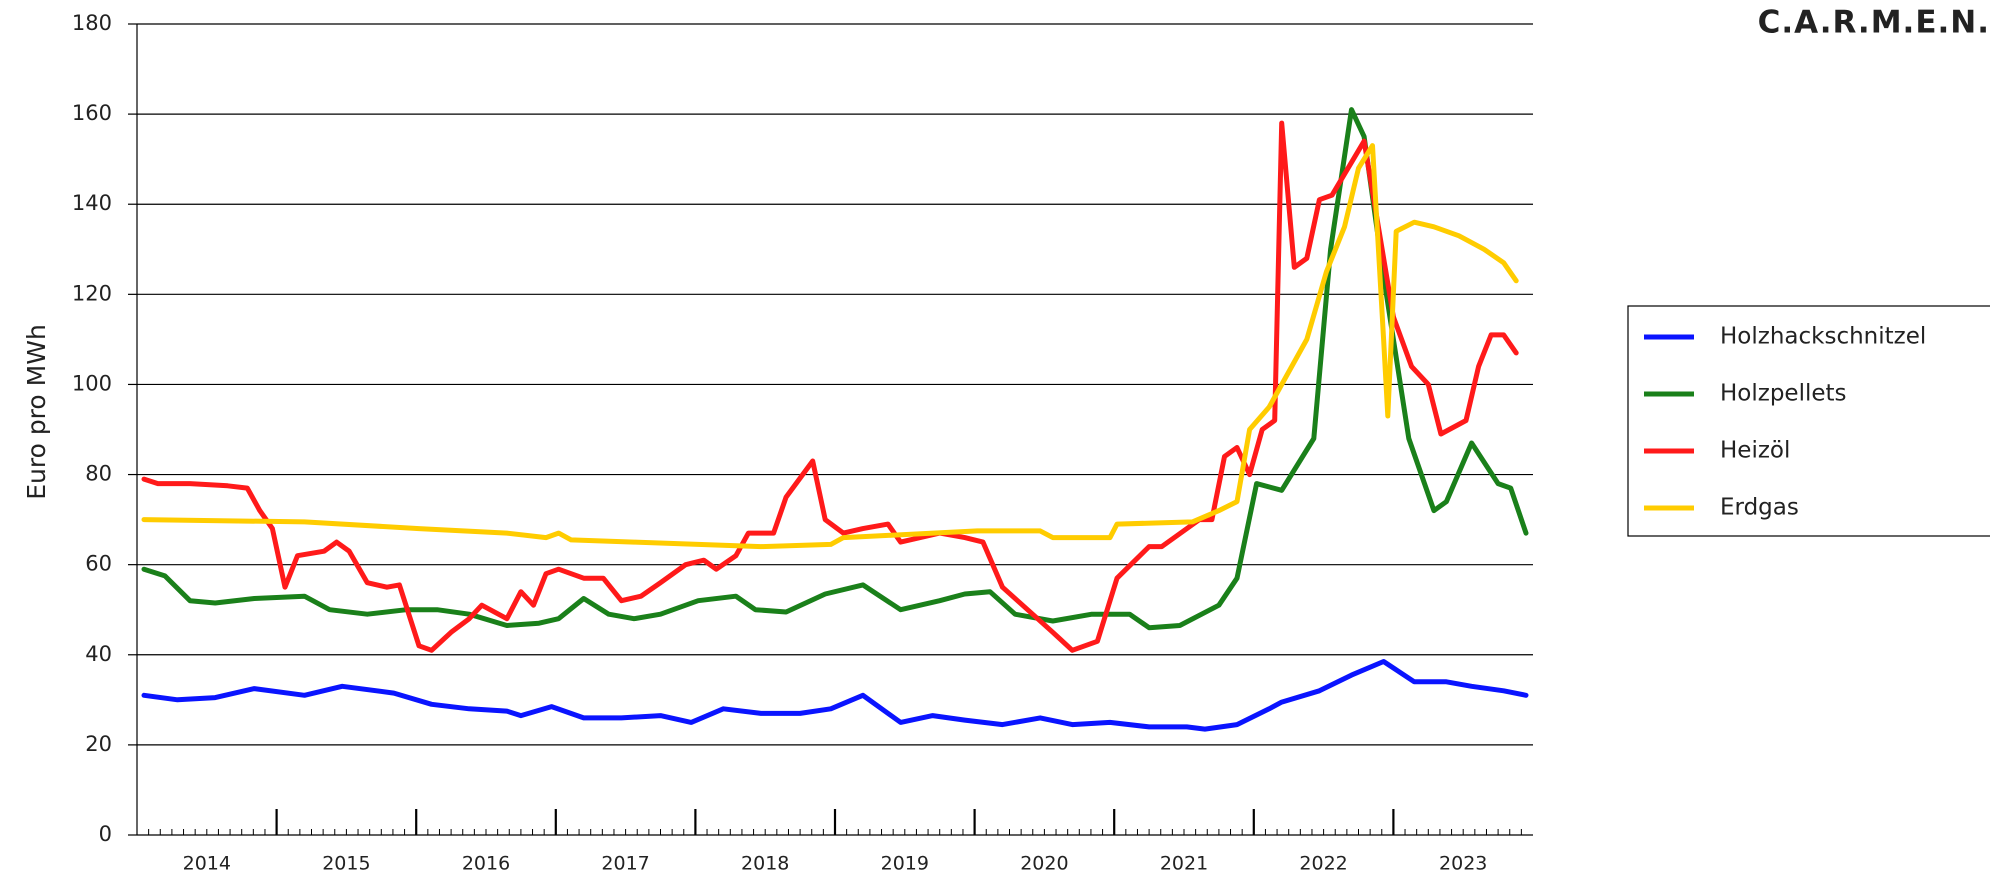 This screenshot has height=894, width=1990. I want to click on y-tick-label: 80, so click(98, 474).